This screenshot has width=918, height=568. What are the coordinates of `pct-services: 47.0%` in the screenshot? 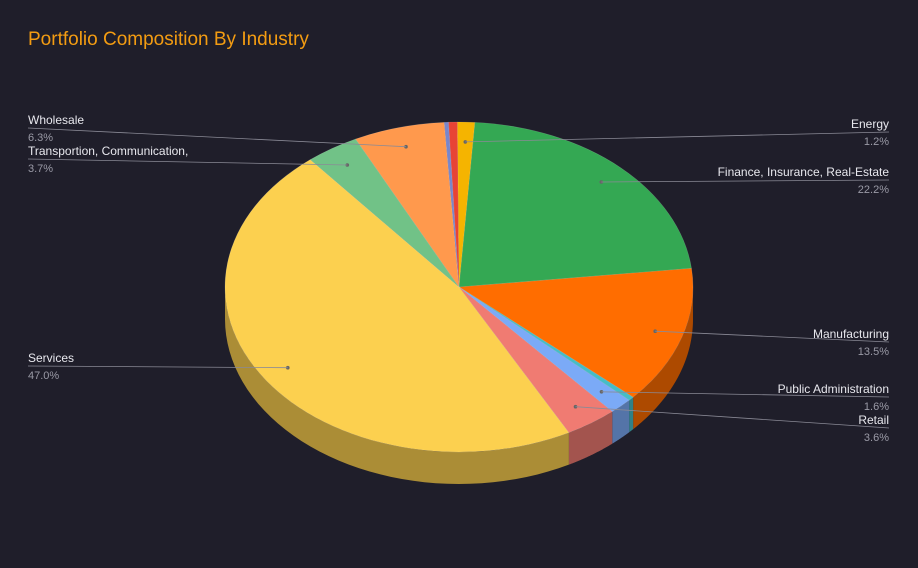 It's located at (43, 376).